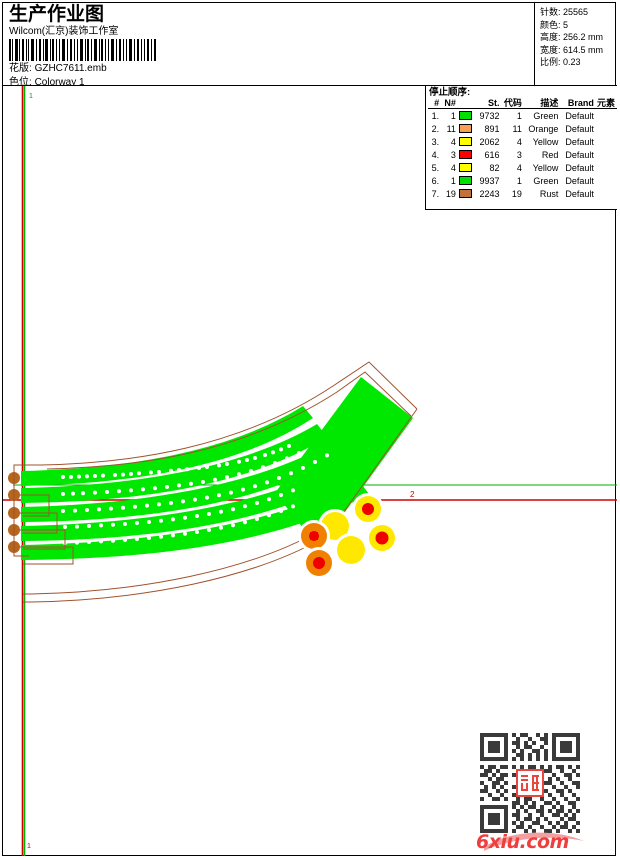 The width and height of the screenshot is (620, 860). Describe the element at coordinates (606, 103) in the screenshot. I see `col-header-element: 元素` at that location.